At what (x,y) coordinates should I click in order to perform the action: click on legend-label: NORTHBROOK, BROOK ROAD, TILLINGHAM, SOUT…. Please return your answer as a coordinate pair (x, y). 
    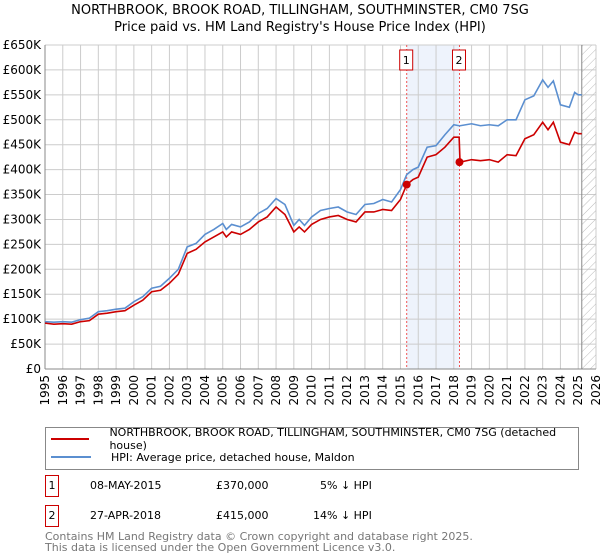
    Looking at the image, I should click on (333, 439).